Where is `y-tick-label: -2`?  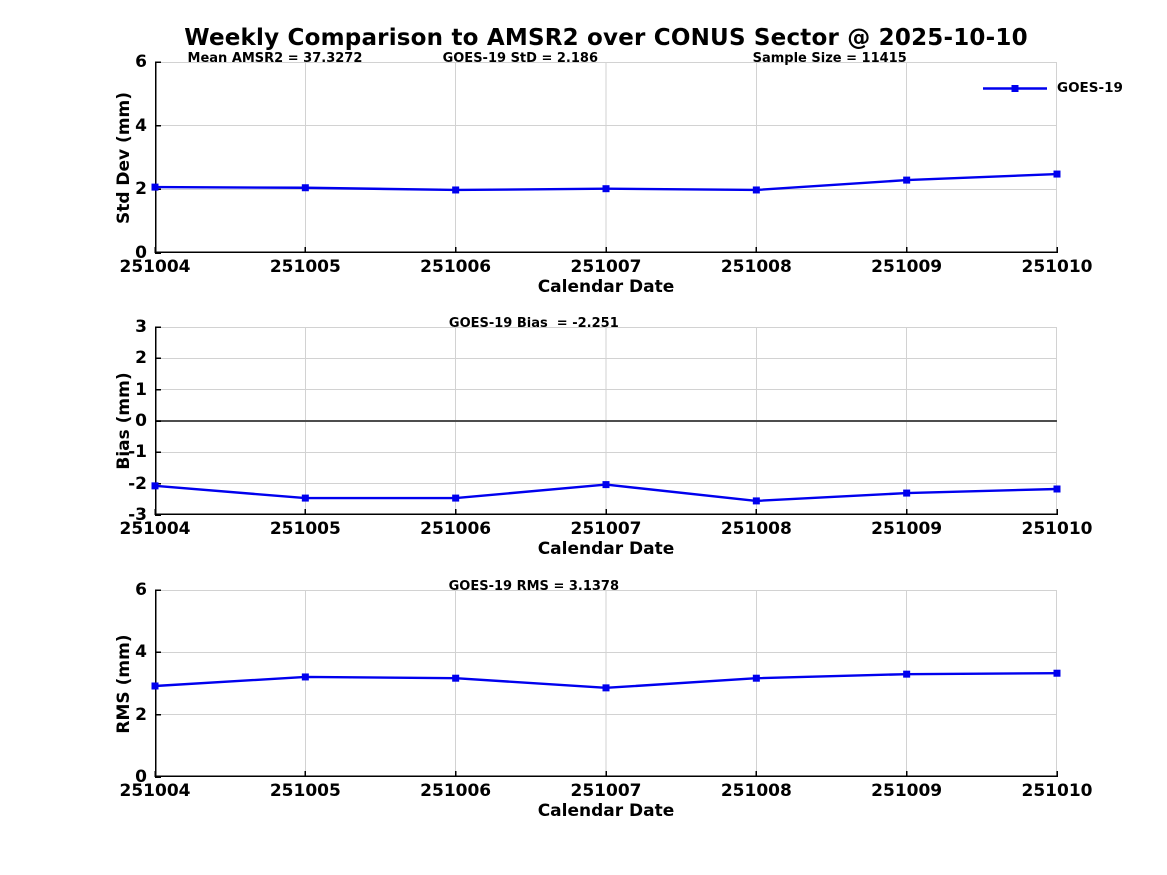 y-tick-label: -2 is located at coordinates (137, 483).